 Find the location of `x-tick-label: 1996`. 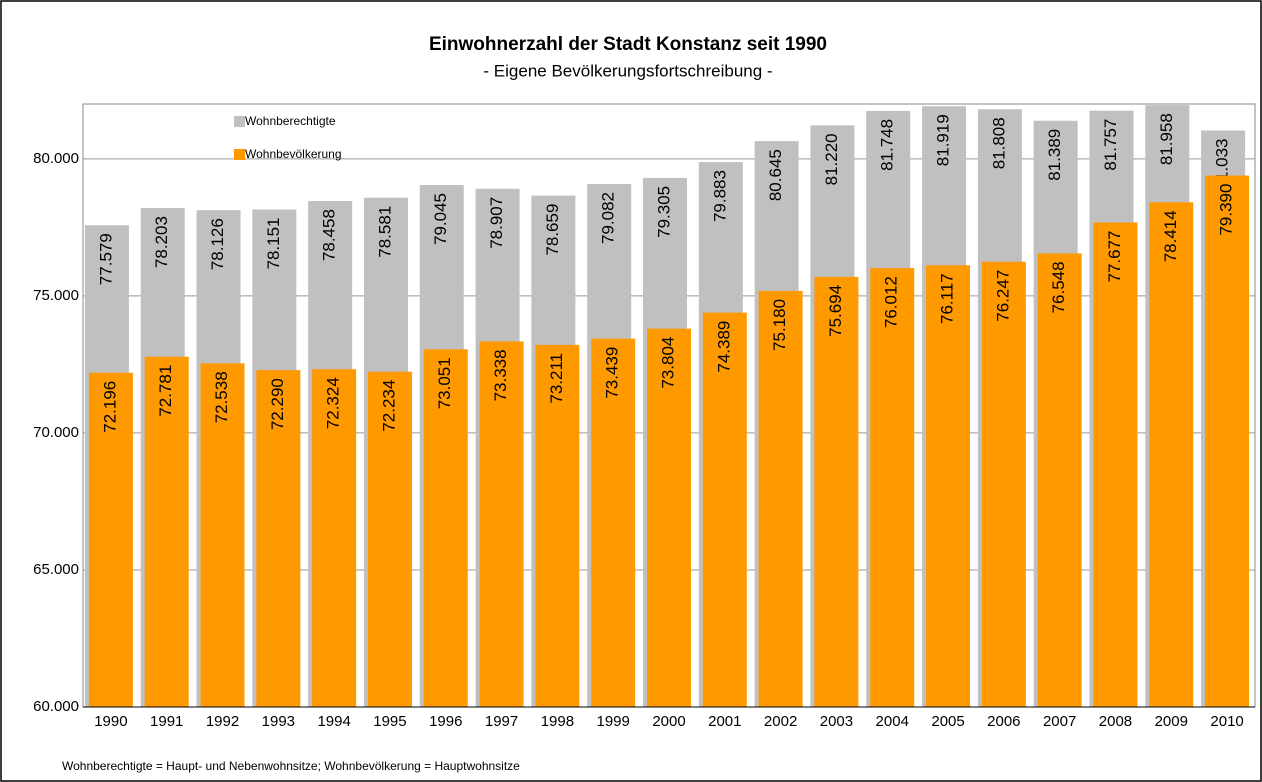

x-tick-label: 1996 is located at coordinates (445, 721).